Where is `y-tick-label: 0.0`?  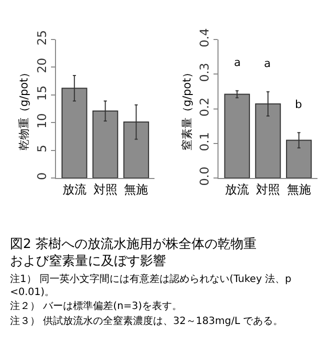
y-tick-label: 0.0 is located at coordinates (205, 176).